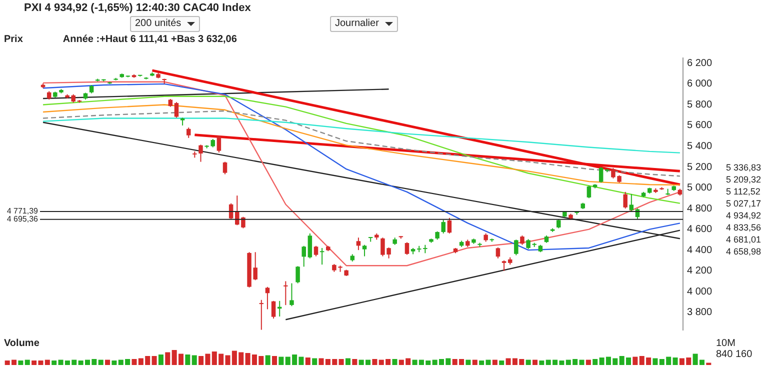  Describe the element at coordinates (22, 219) in the screenshot. I see `ref-line-label: 4 695,36` at that location.